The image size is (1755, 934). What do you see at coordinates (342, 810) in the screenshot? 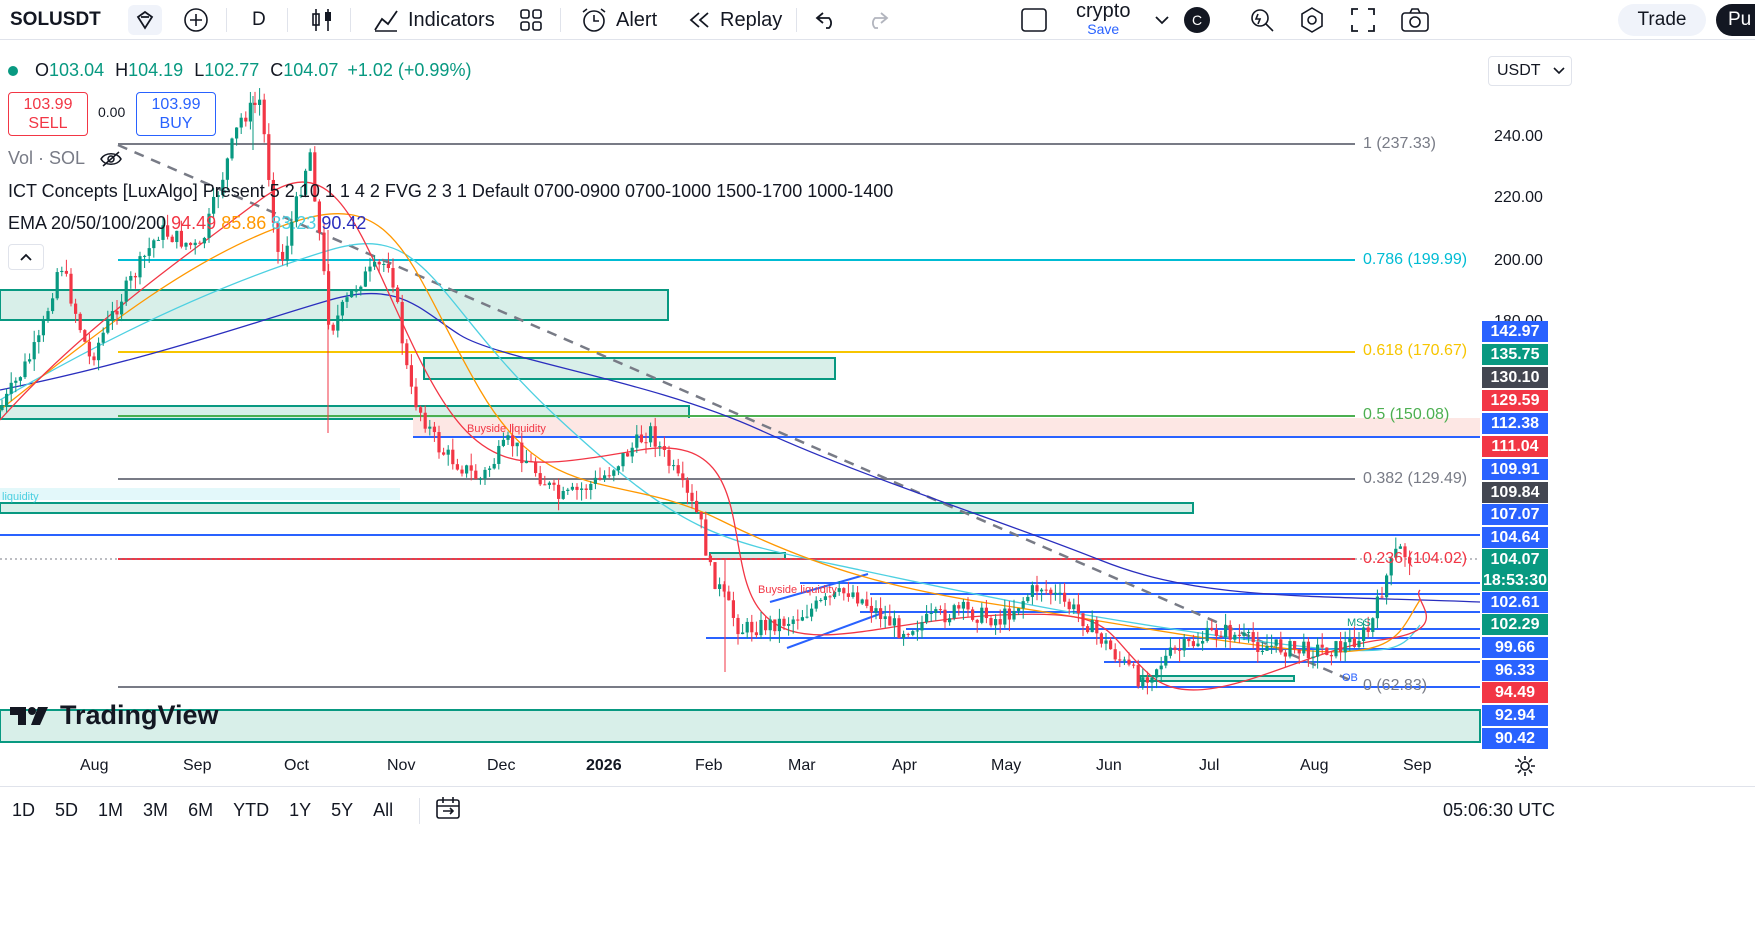
I see `range-5y: 5Y` at bounding box center [342, 810].